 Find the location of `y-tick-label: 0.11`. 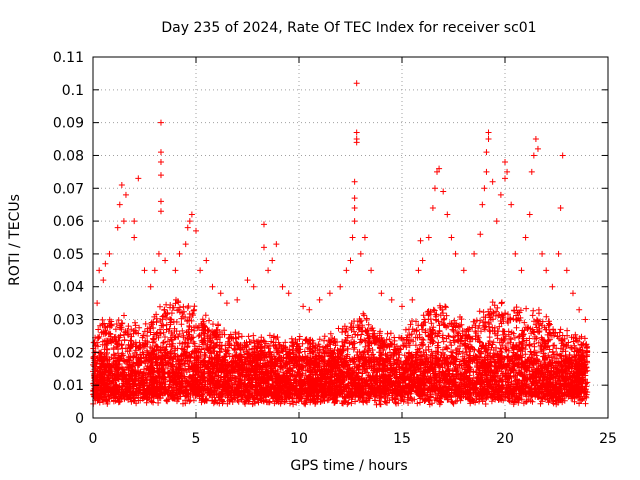

y-tick-label: 0.11 is located at coordinates (68, 58).